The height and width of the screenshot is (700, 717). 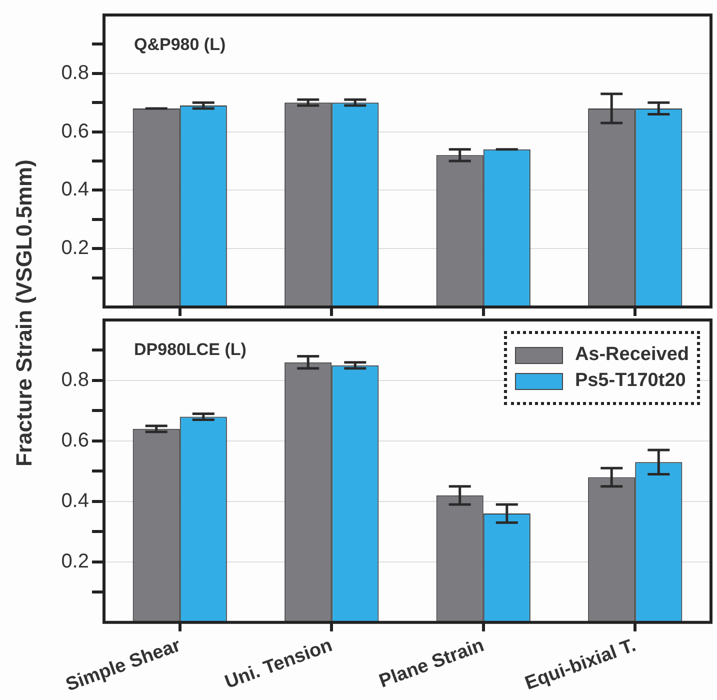 What do you see at coordinates (23, 313) in the screenshot?
I see `y-axis-title: Fracture Strain (VSGL0.5mm)` at bounding box center [23, 313].